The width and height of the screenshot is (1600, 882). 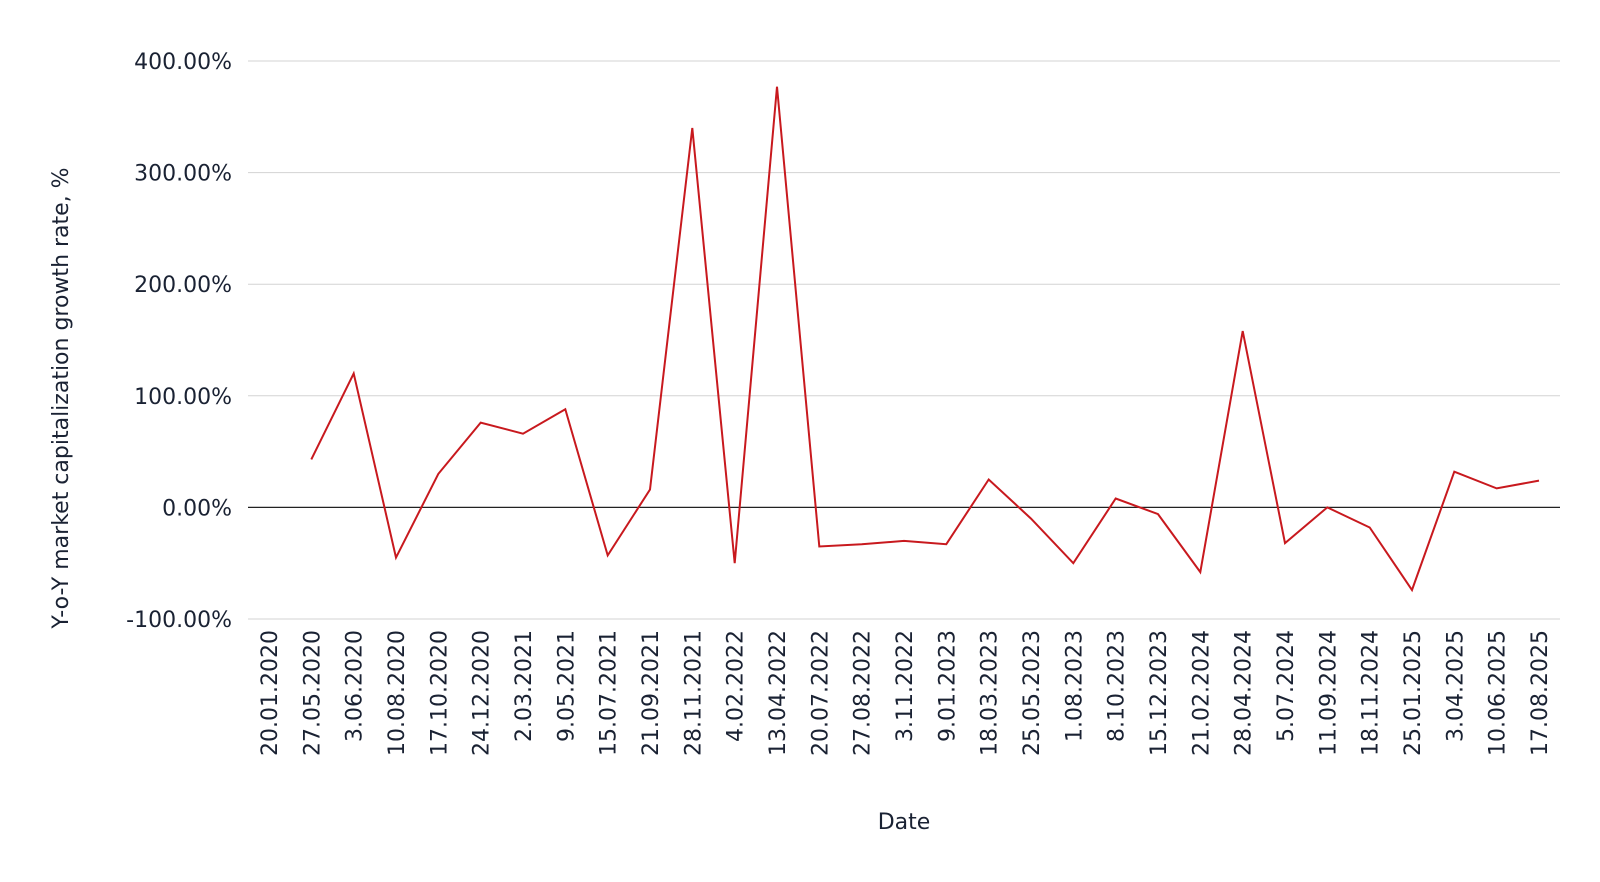 What do you see at coordinates (439, 693) in the screenshot?
I see `x-tick-label: 17.10.2020` at bounding box center [439, 693].